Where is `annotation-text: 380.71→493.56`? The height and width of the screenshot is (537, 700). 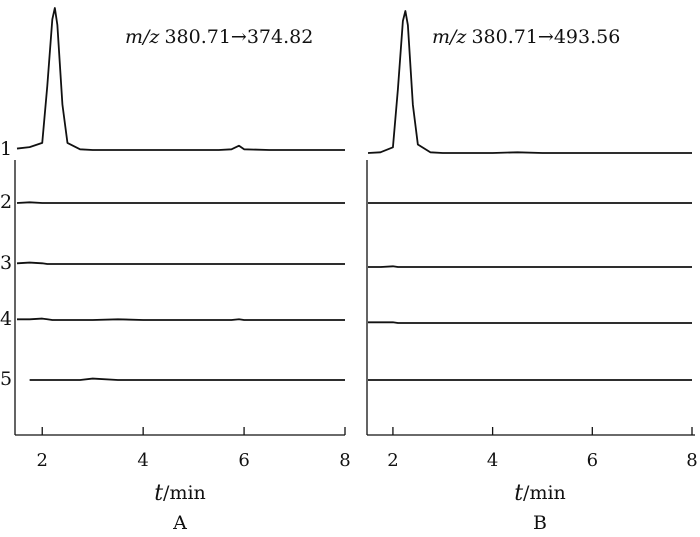 annotation-text: 380.71→493.56 is located at coordinates (545, 37).